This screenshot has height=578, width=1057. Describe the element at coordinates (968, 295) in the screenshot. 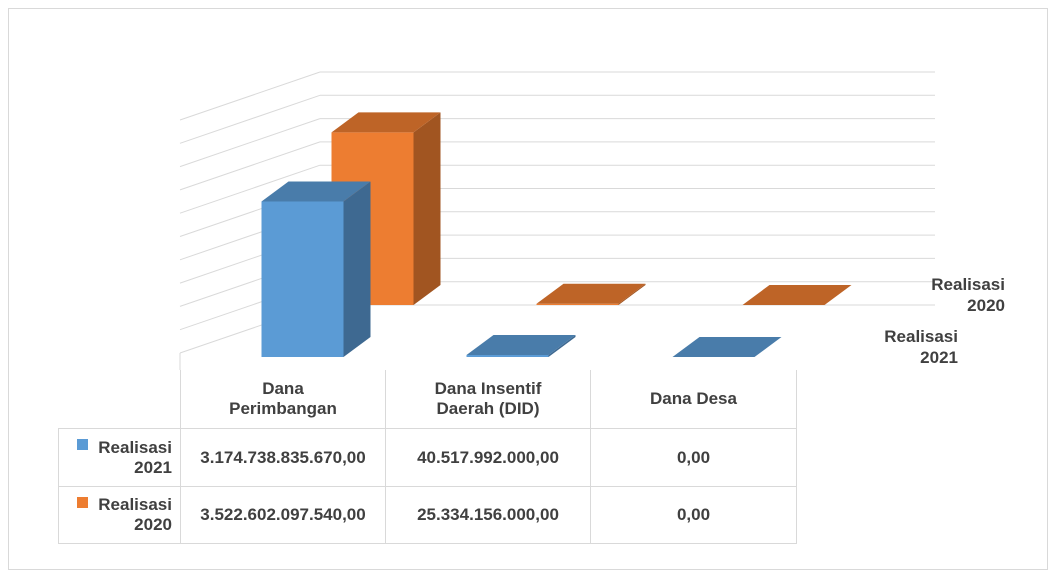

I see `depth-label: Realisasi 2020` at that location.